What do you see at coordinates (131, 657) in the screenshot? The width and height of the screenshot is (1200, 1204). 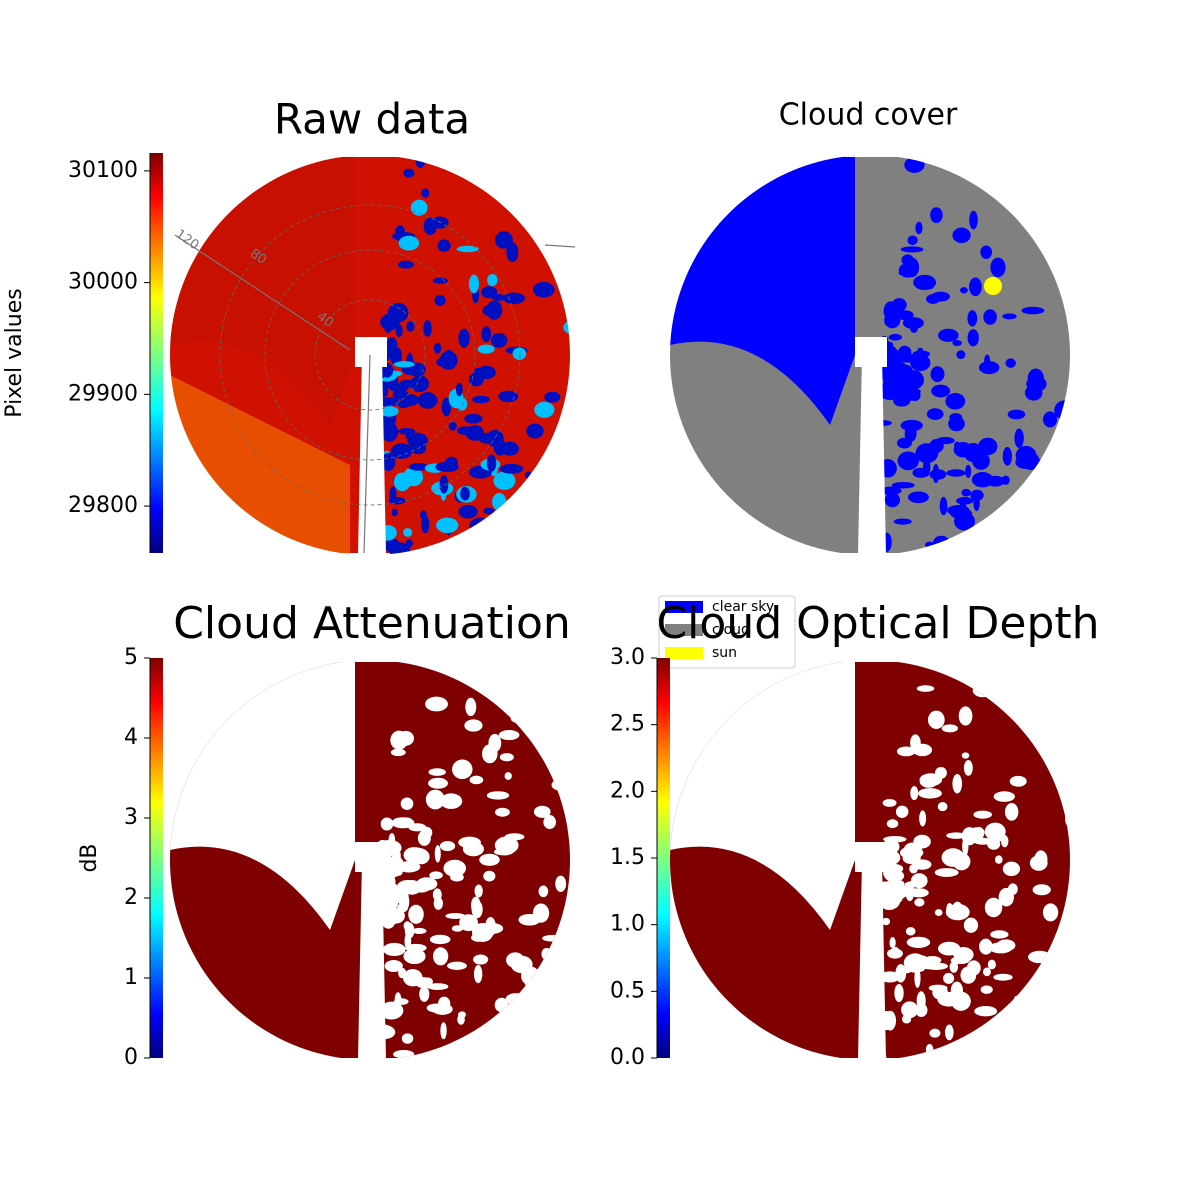 I see `colorbar-tick-label: 5` at bounding box center [131, 657].